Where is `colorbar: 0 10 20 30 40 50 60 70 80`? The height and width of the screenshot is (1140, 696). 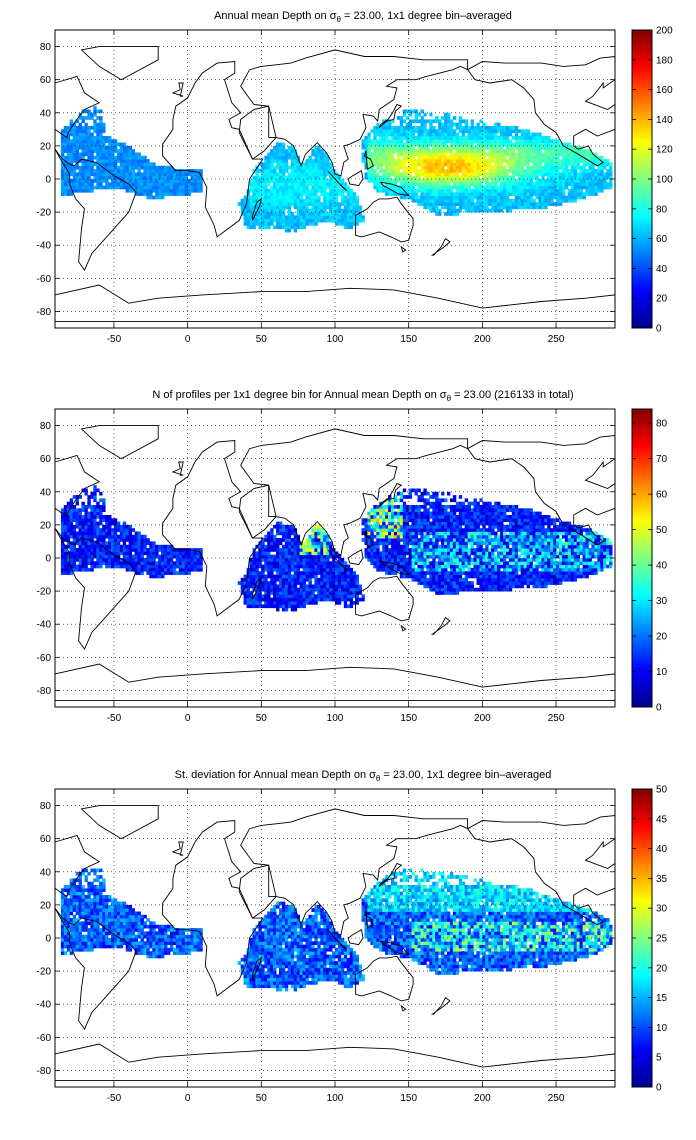 colorbar: 0 10 20 30 40 50 60 70 80 is located at coordinates (649, 561).